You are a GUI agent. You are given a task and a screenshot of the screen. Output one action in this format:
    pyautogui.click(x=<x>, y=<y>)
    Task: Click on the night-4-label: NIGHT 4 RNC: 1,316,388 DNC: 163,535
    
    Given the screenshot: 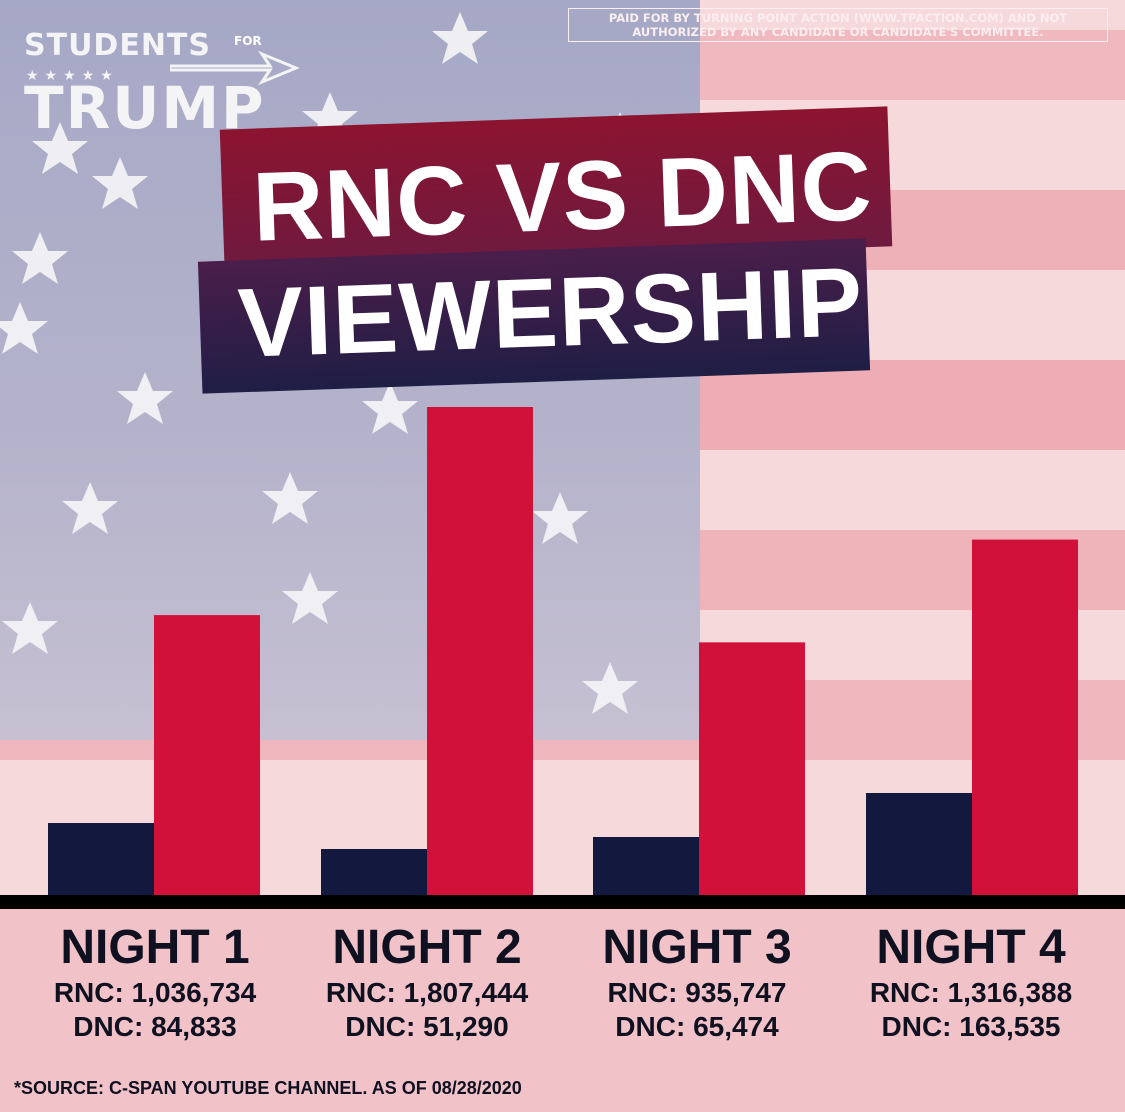 What is the action you would take?
    pyautogui.click(x=971, y=982)
    